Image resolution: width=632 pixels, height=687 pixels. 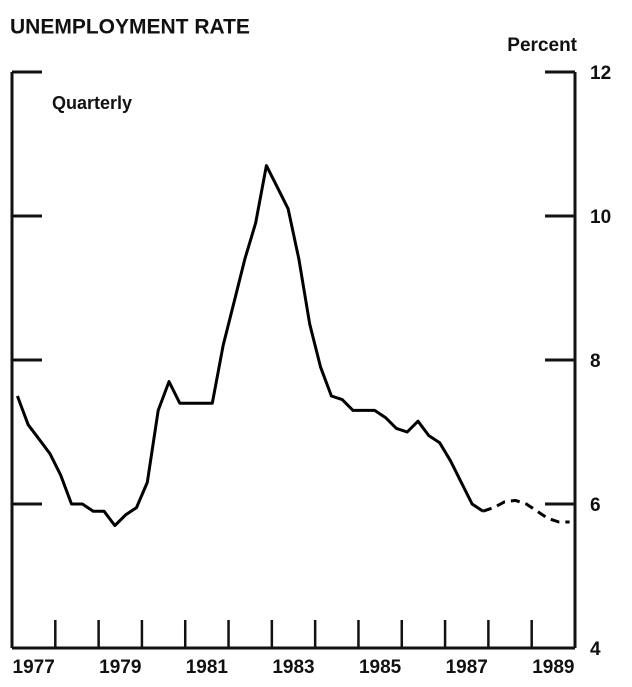 What do you see at coordinates (600, 217) in the screenshot?
I see `y-tick-label: 10` at bounding box center [600, 217].